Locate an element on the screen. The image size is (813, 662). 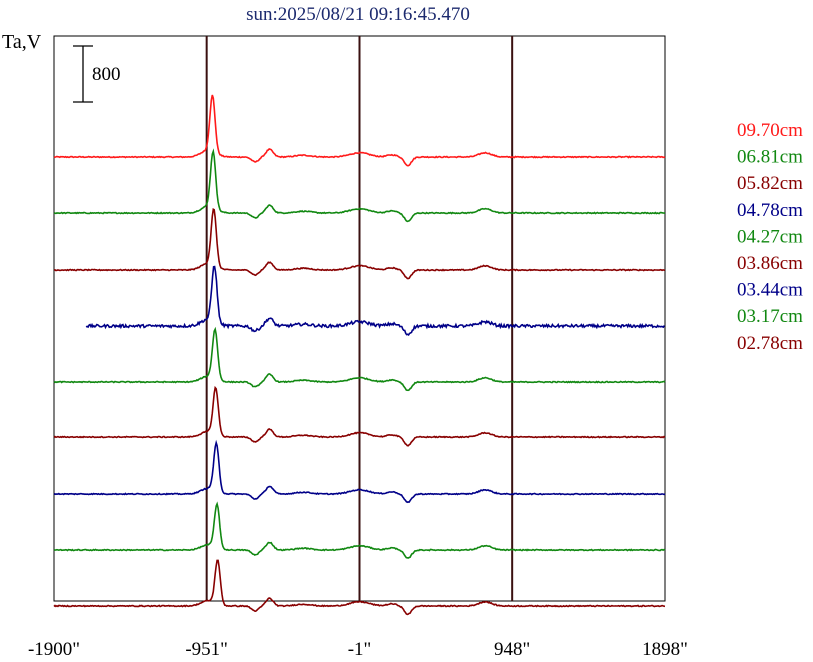
legend-entry: 02.78cm is located at coordinates (770, 343).